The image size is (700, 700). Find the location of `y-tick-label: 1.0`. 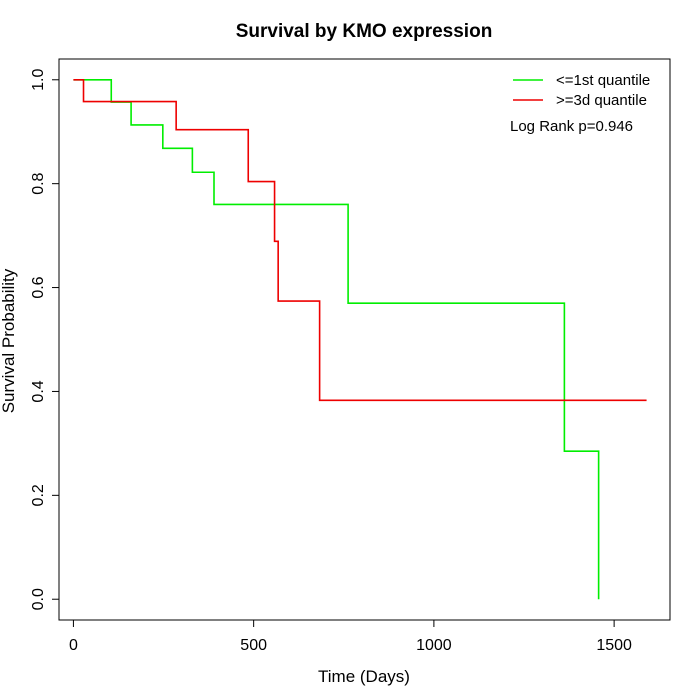

y-tick-label: 1.0 is located at coordinates (38, 80).